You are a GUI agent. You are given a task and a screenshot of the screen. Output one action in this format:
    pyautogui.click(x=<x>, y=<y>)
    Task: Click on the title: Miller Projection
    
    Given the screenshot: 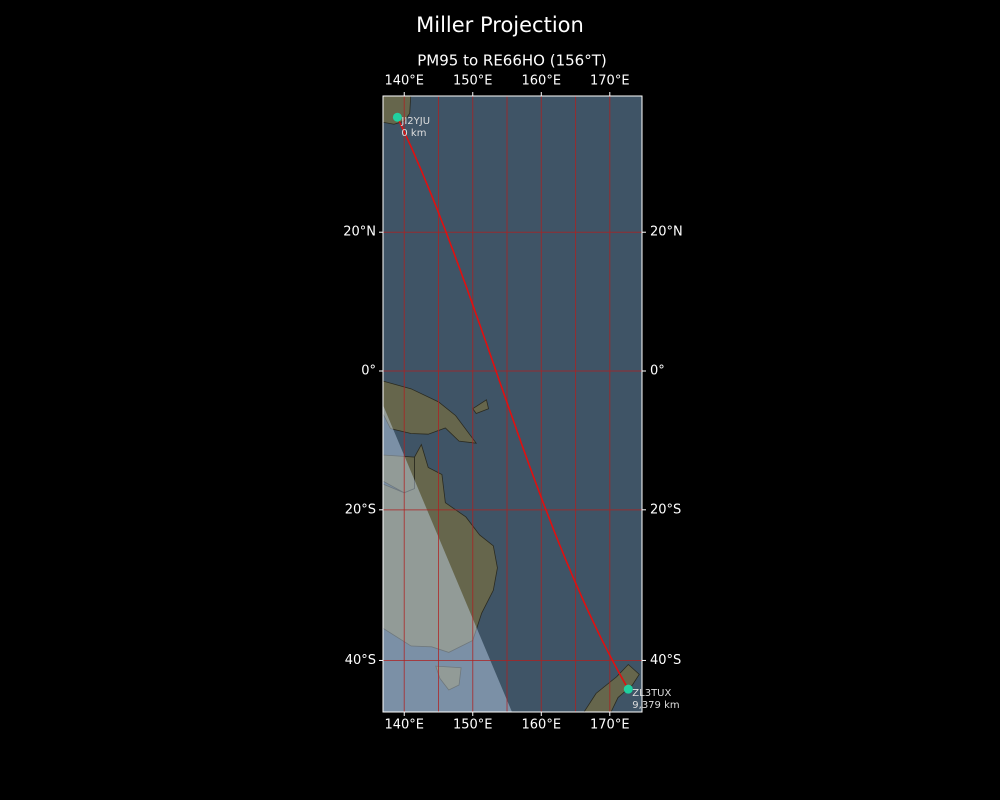 What is the action you would take?
    pyautogui.click(x=500, y=25)
    